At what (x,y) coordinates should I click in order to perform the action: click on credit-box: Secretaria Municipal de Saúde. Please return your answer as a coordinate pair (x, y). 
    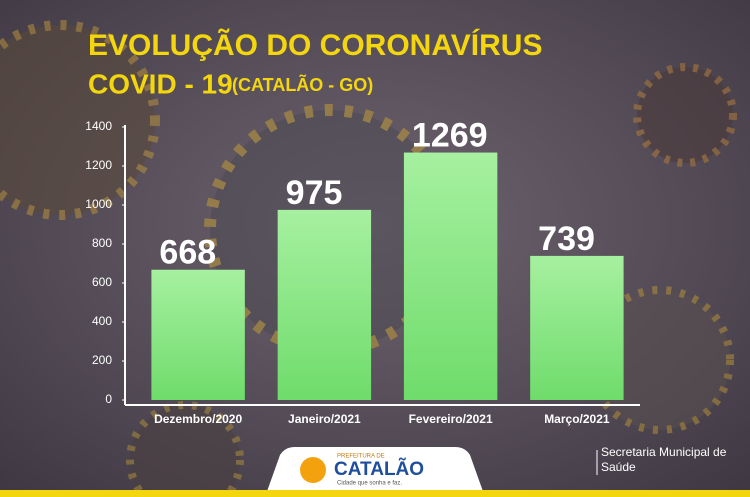
    Looking at the image, I should click on (664, 459).